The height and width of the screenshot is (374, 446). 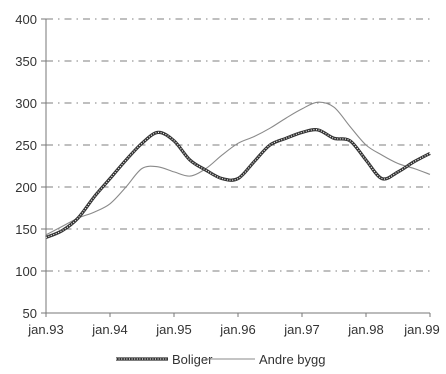 I want to click on legend-label: Andre bygg, so click(x=292, y=359).